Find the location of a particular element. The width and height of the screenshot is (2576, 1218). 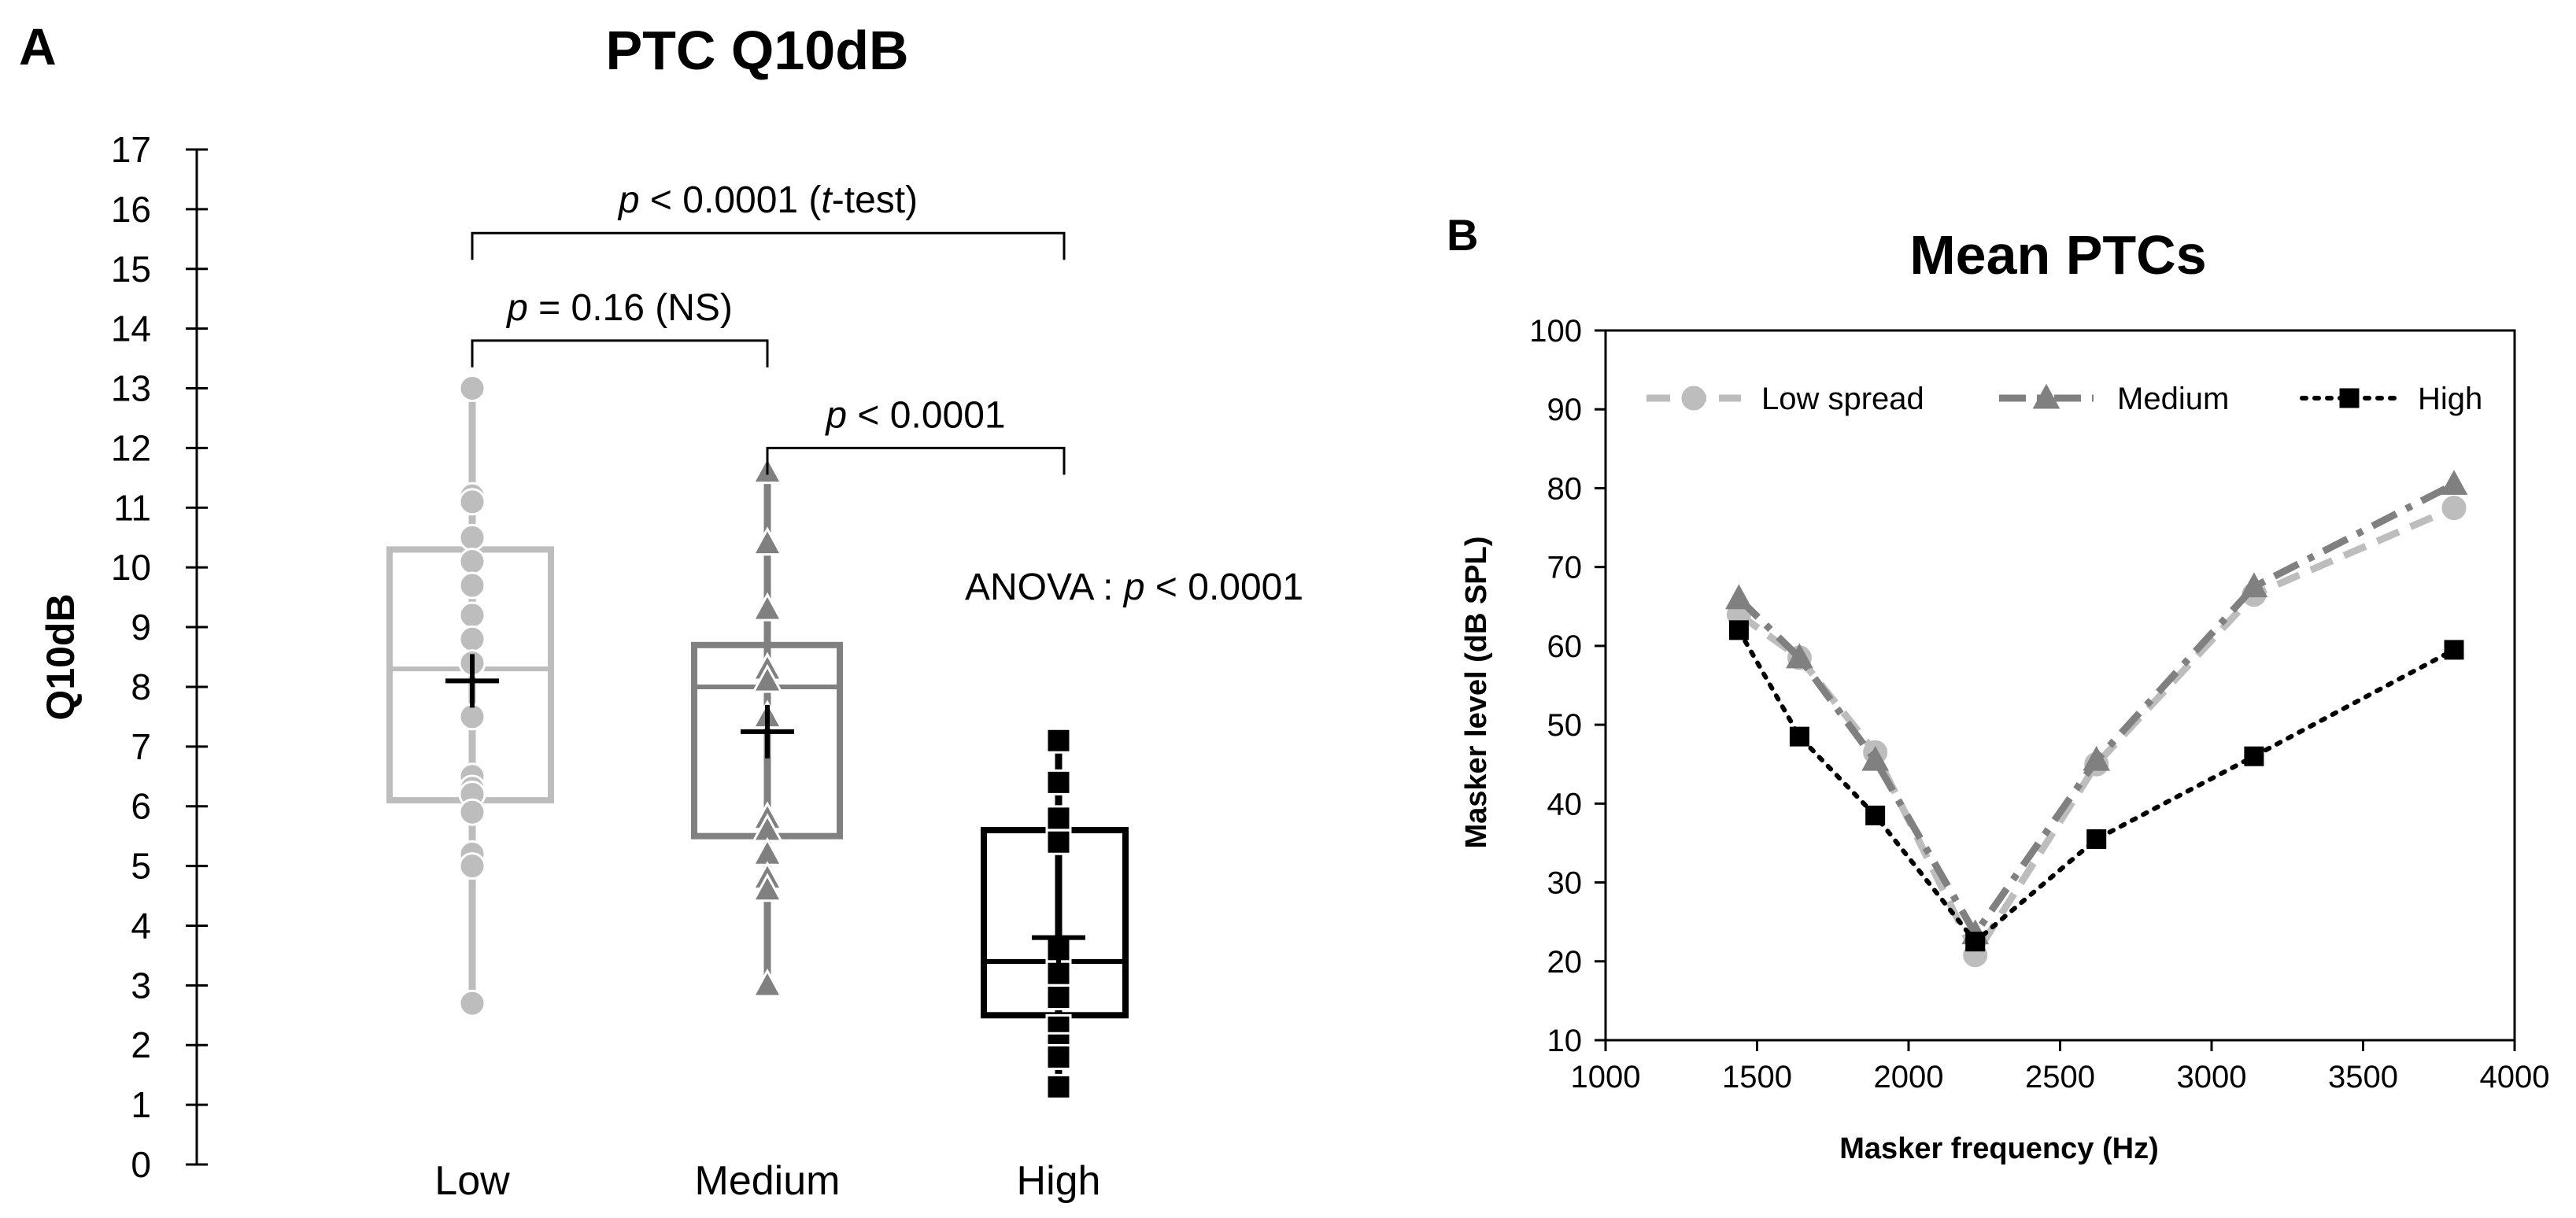

x-tick-label: 2500 is located at coordinates (2060, 1077).